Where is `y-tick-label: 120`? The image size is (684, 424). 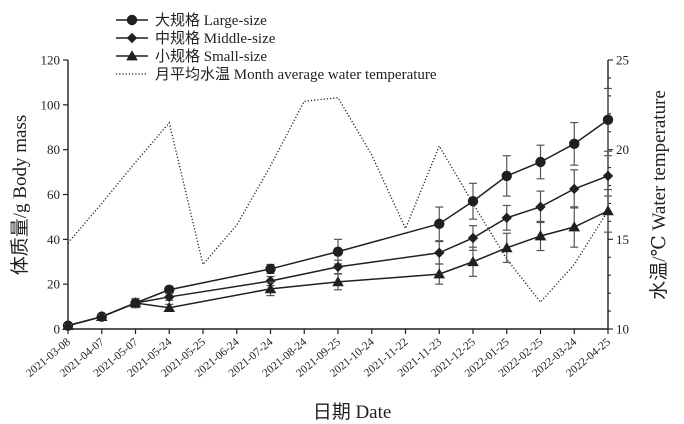
y-tick-label: 120 is located at coordinates (51, 60).